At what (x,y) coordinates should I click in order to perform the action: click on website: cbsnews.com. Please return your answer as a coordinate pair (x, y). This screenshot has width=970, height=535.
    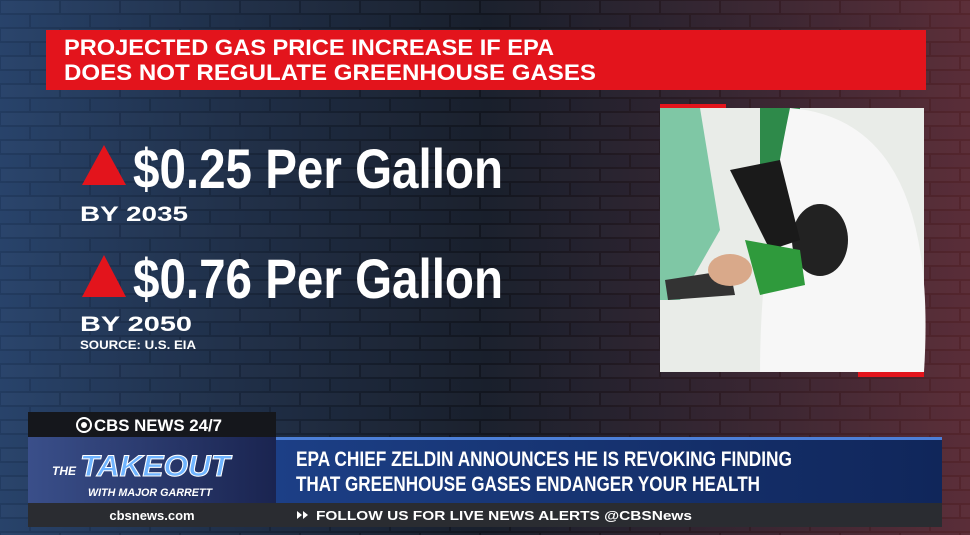
    Looking at the image, I should click on (151, 515).